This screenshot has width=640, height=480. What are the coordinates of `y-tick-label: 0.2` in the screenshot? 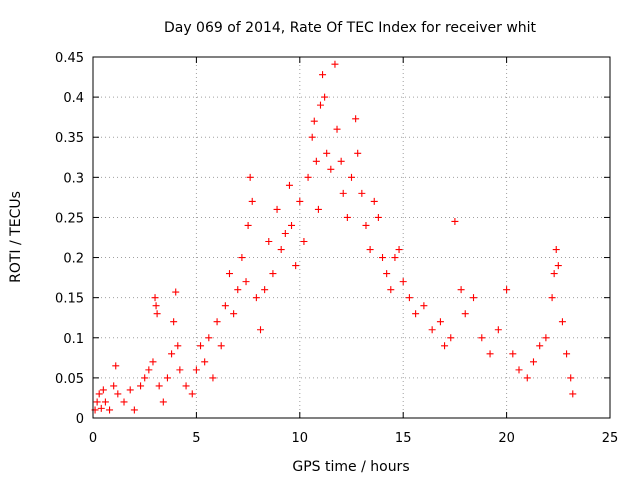 It's located at (73, 259).